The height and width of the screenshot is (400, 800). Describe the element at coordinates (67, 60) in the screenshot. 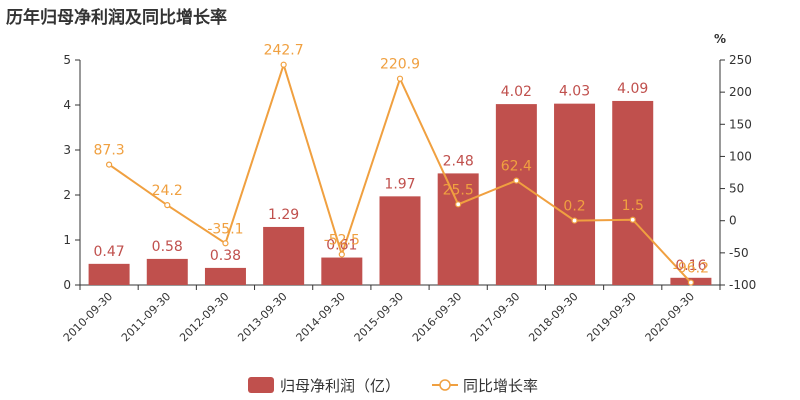

I see `y-left-tick-label: 5` at that location.